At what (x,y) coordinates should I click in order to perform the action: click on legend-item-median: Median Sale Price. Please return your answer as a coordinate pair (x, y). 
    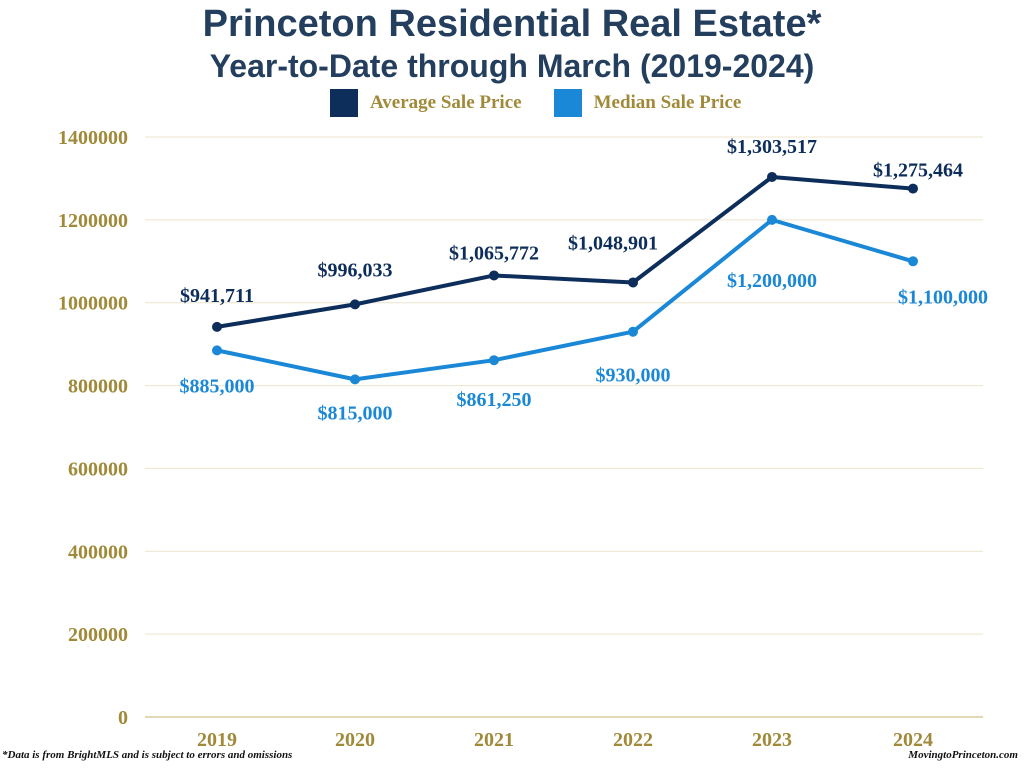
    Looking at the image, I should click on (647, 103).